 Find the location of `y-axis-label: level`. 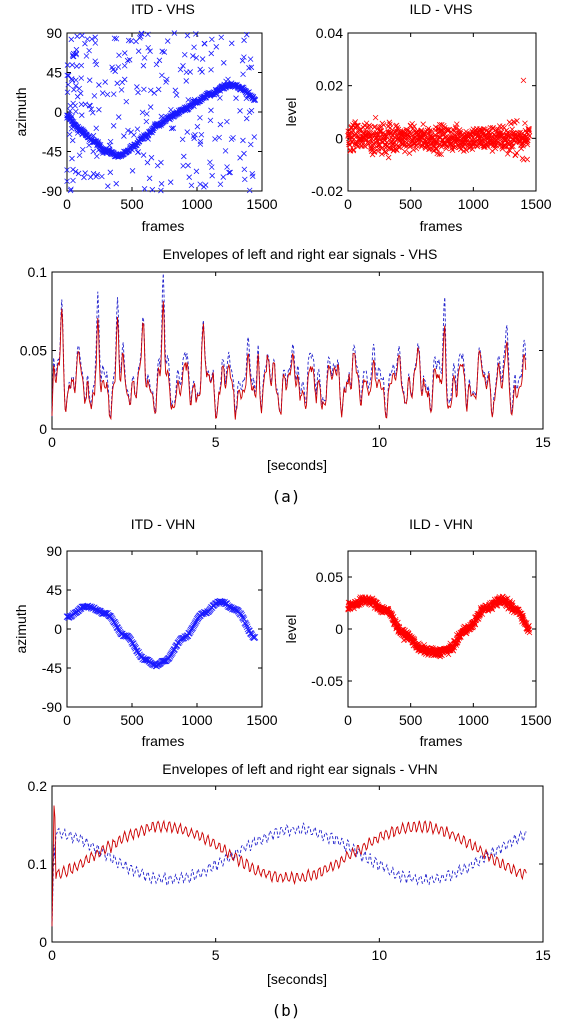

y-axis-label: level is located at coordinates (291, 112).